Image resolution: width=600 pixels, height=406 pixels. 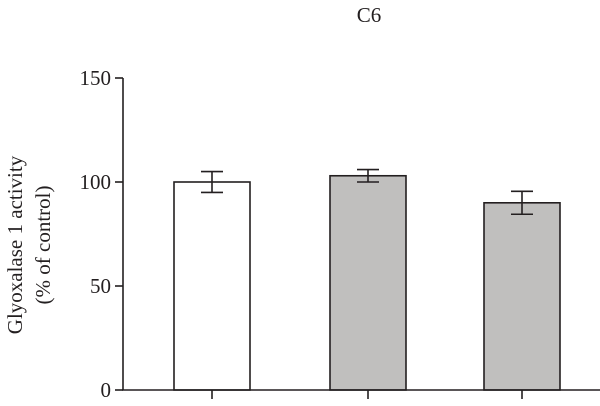 What do you see at coordinates (106, 390) in the screenshot?
I see `y-tick-label: 0` at bounding box center [106, 390].